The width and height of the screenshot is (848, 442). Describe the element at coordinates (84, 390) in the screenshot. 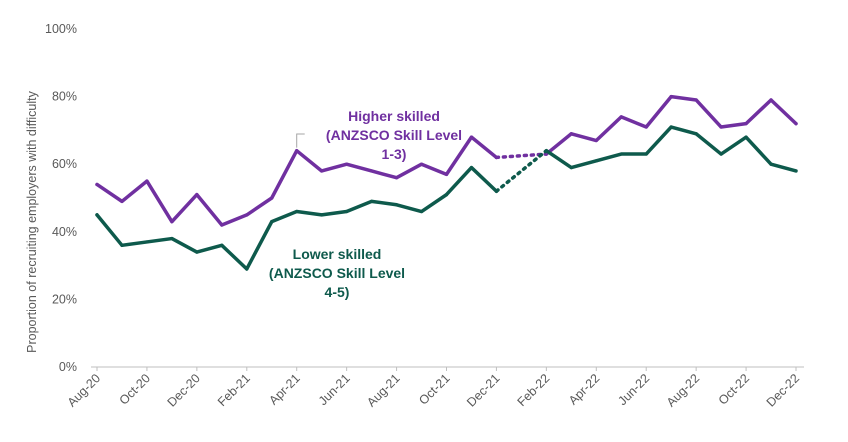

I see `x-tick-label: Aug-20` at that location.